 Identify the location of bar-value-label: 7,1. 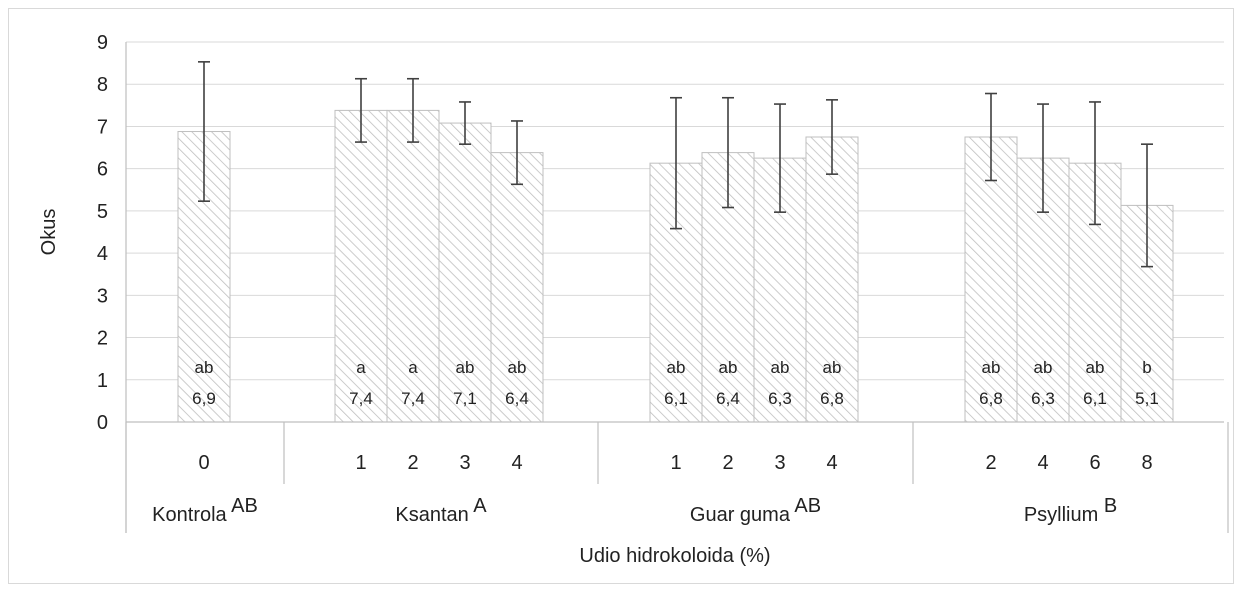
(465, 398).